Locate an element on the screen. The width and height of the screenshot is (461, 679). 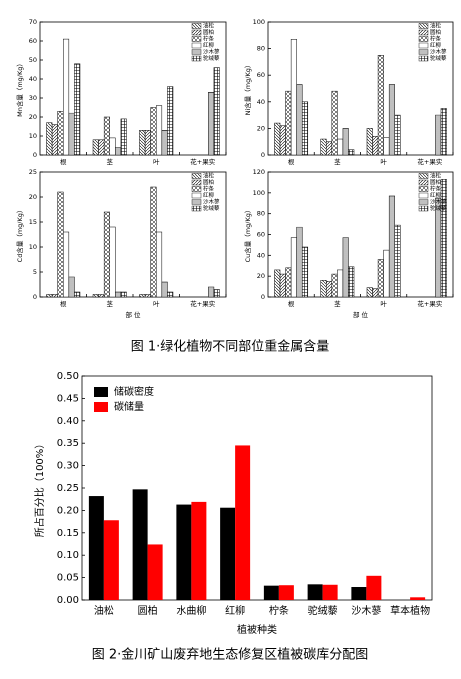
y-tick-label: 25 is located at coordinates (33, 172).